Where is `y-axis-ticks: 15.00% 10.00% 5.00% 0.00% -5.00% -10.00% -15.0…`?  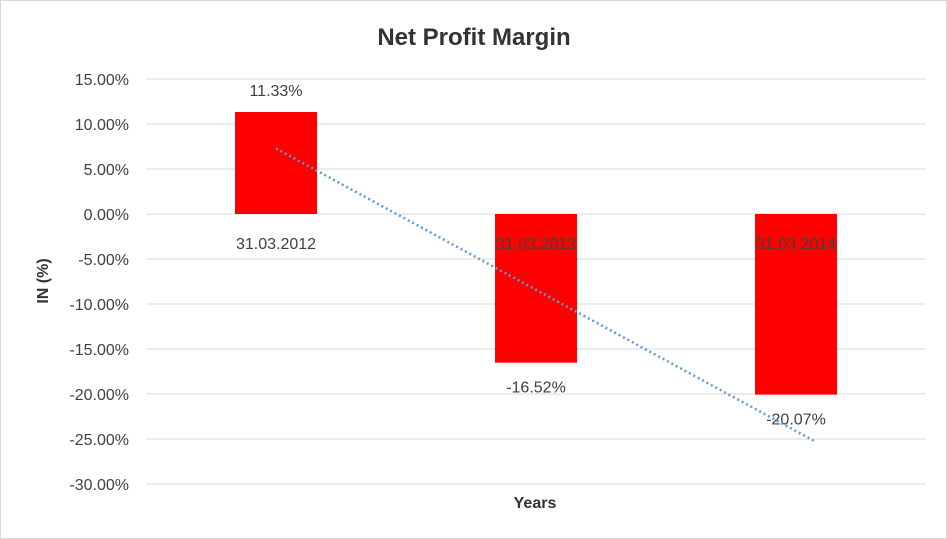
y-axis-ticks: 15.00% 10.00% 5.00% 0.00% -5.00% -10.00% -15.0… is located at coordinates (99, 283).